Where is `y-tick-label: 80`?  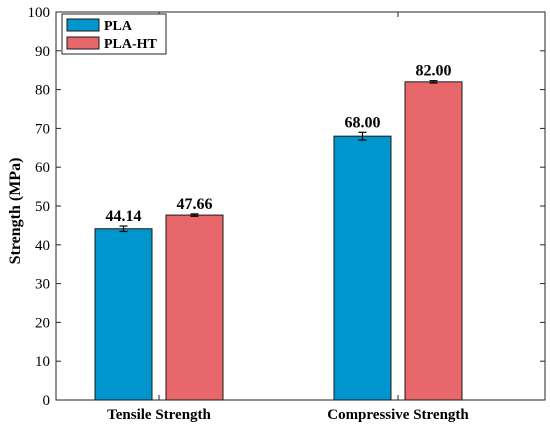 y-tick-label: 80 is located at coordinates (42, 91).